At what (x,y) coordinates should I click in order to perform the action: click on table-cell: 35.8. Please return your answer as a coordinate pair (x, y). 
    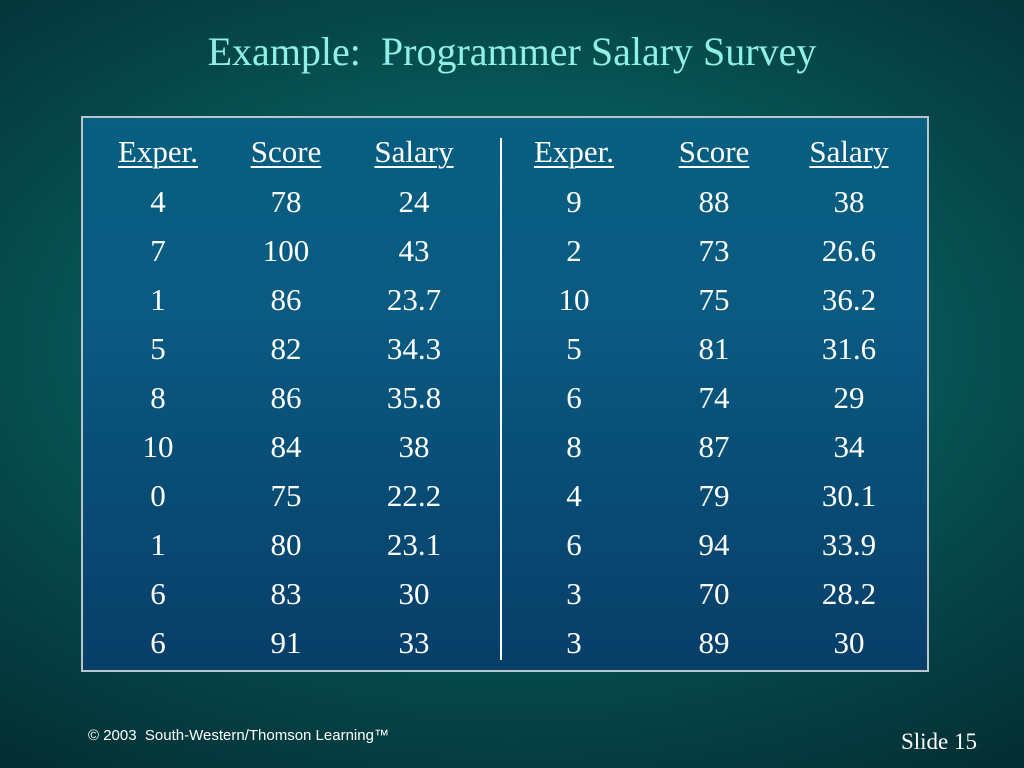
    Looking at the image, I should click on (414, 397).